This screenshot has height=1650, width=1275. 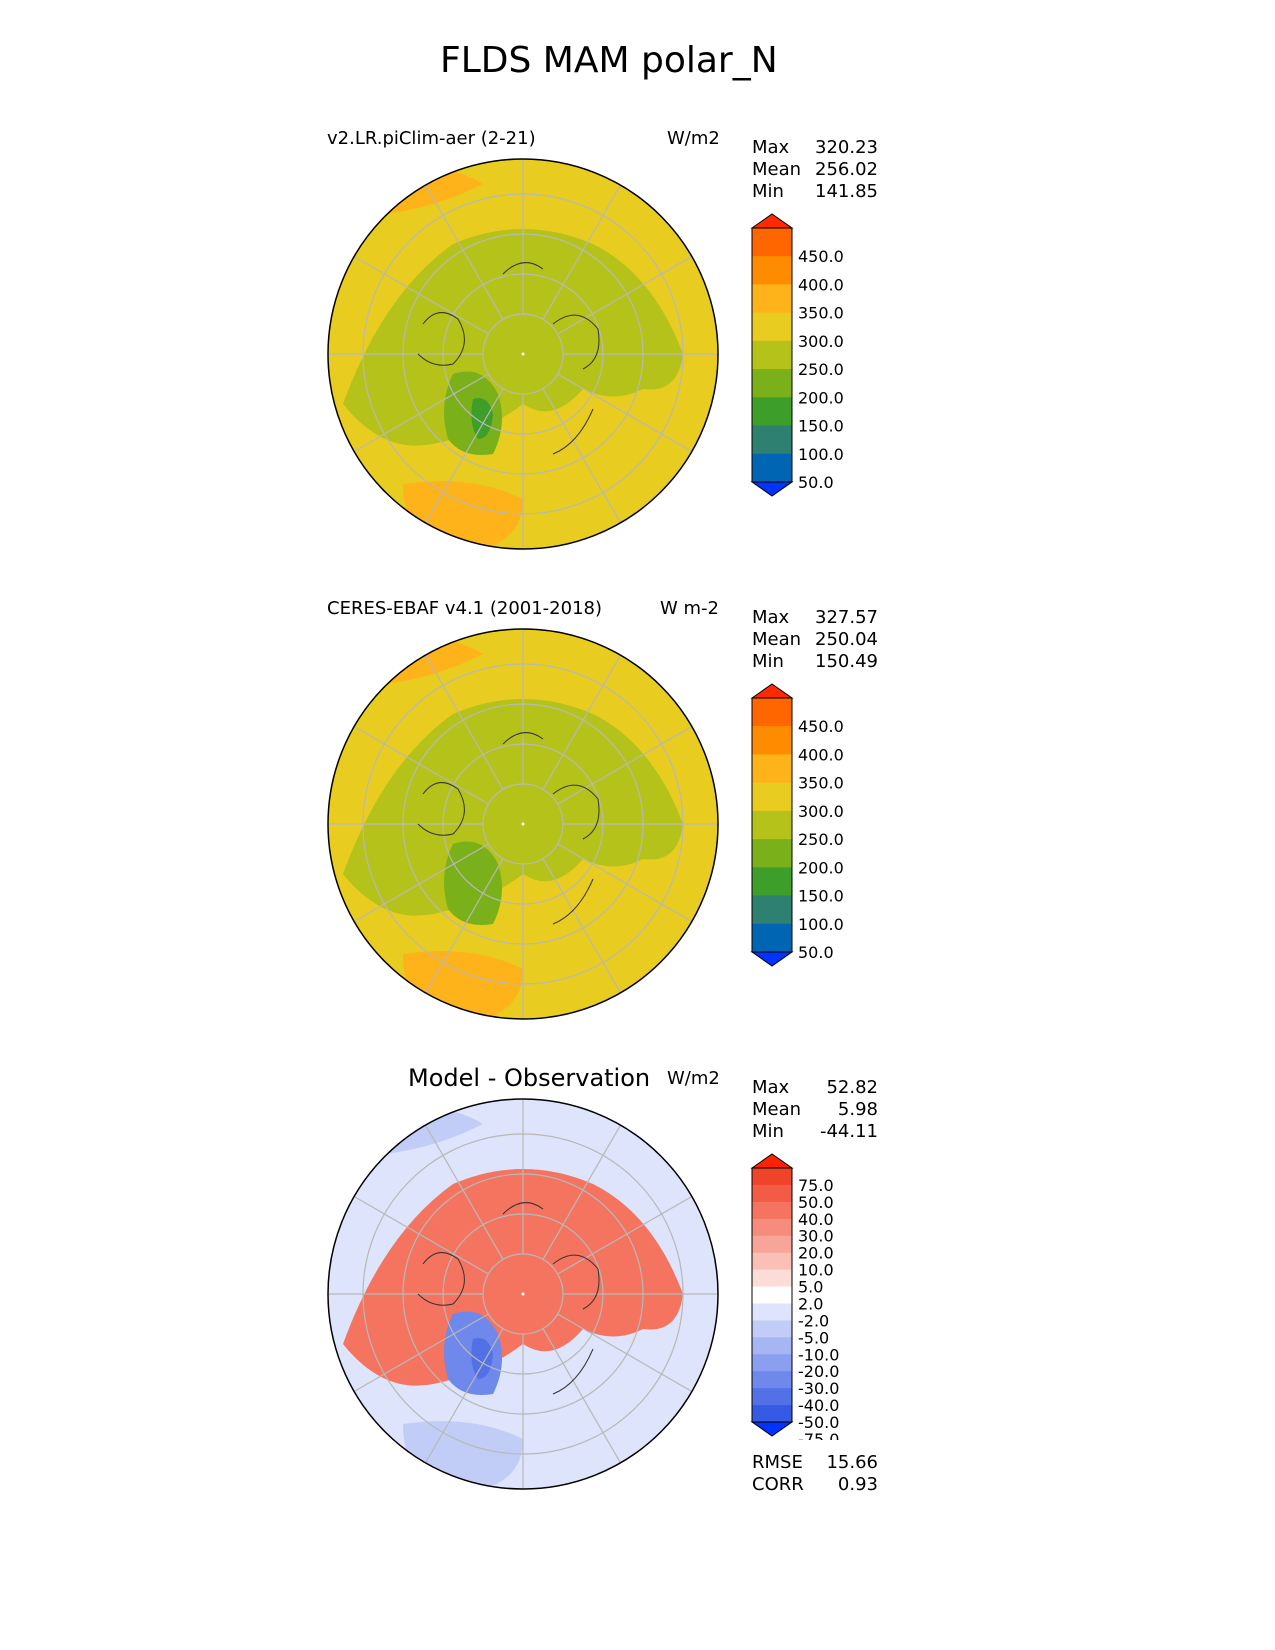 I want to click on colorbar-tick-label: 75.0, so click(x=816, y=1185).